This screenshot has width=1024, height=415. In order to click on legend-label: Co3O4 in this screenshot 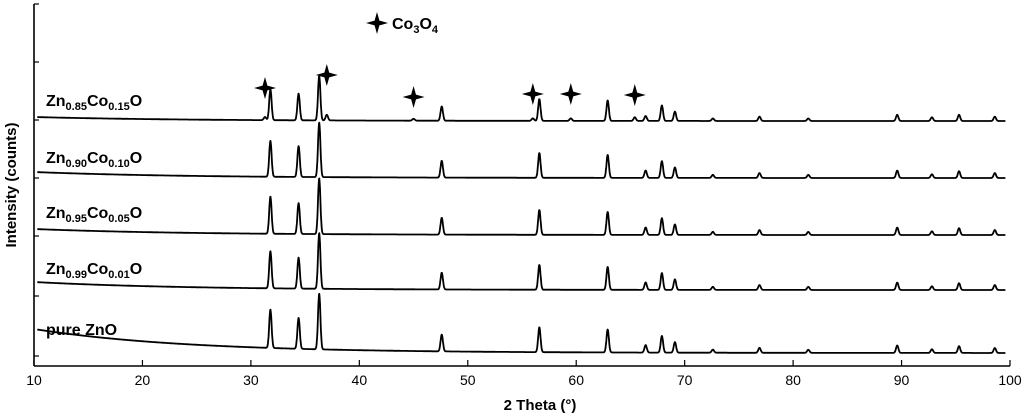, I will do `click(415, 26)`.